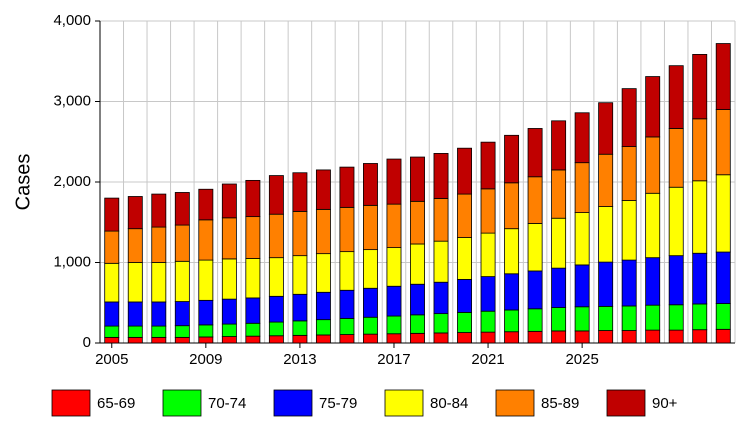 The height and width of the screenshot is (443, 736). What do you see at coordinates (393, 359) in the screenshot?
I see `x-tick-label: 2017` at bounding box center [393, 359].